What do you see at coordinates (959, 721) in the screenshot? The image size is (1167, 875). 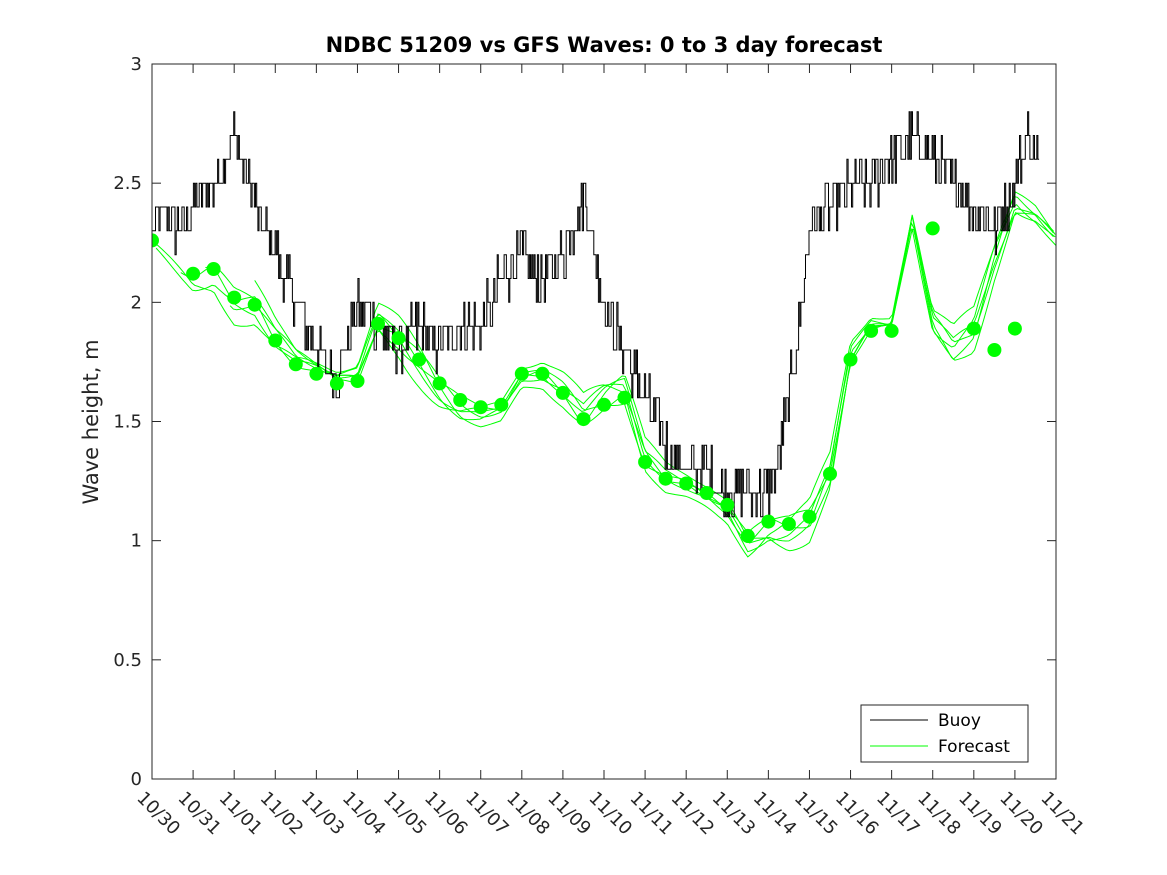 I see `legend-buoy-label: Buoy` at bounding box center [959, 721].